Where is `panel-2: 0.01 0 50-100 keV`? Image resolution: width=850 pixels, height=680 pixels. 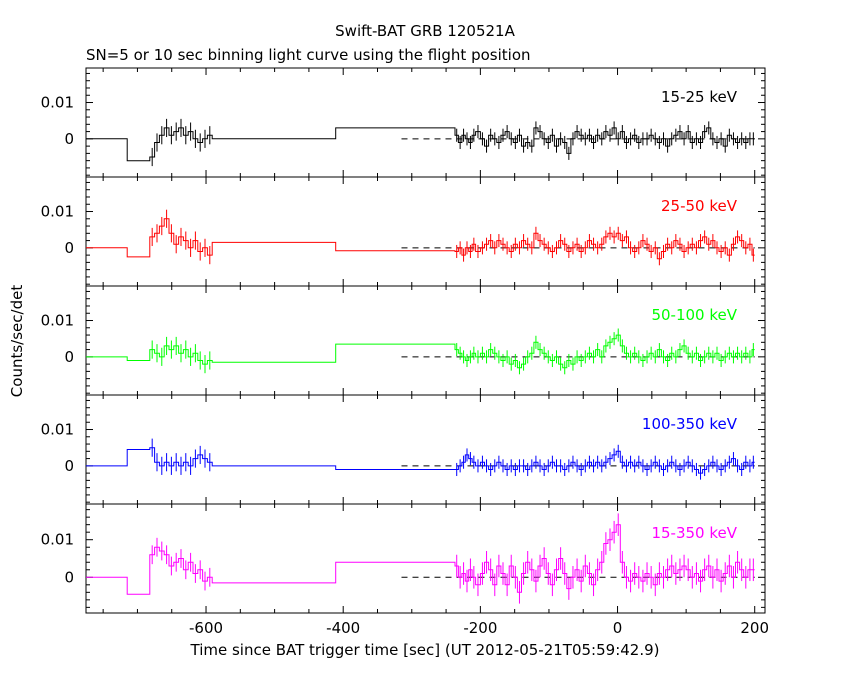 panel-2: 0.01 0 50-100 keV is located at coordinates (403, 340).